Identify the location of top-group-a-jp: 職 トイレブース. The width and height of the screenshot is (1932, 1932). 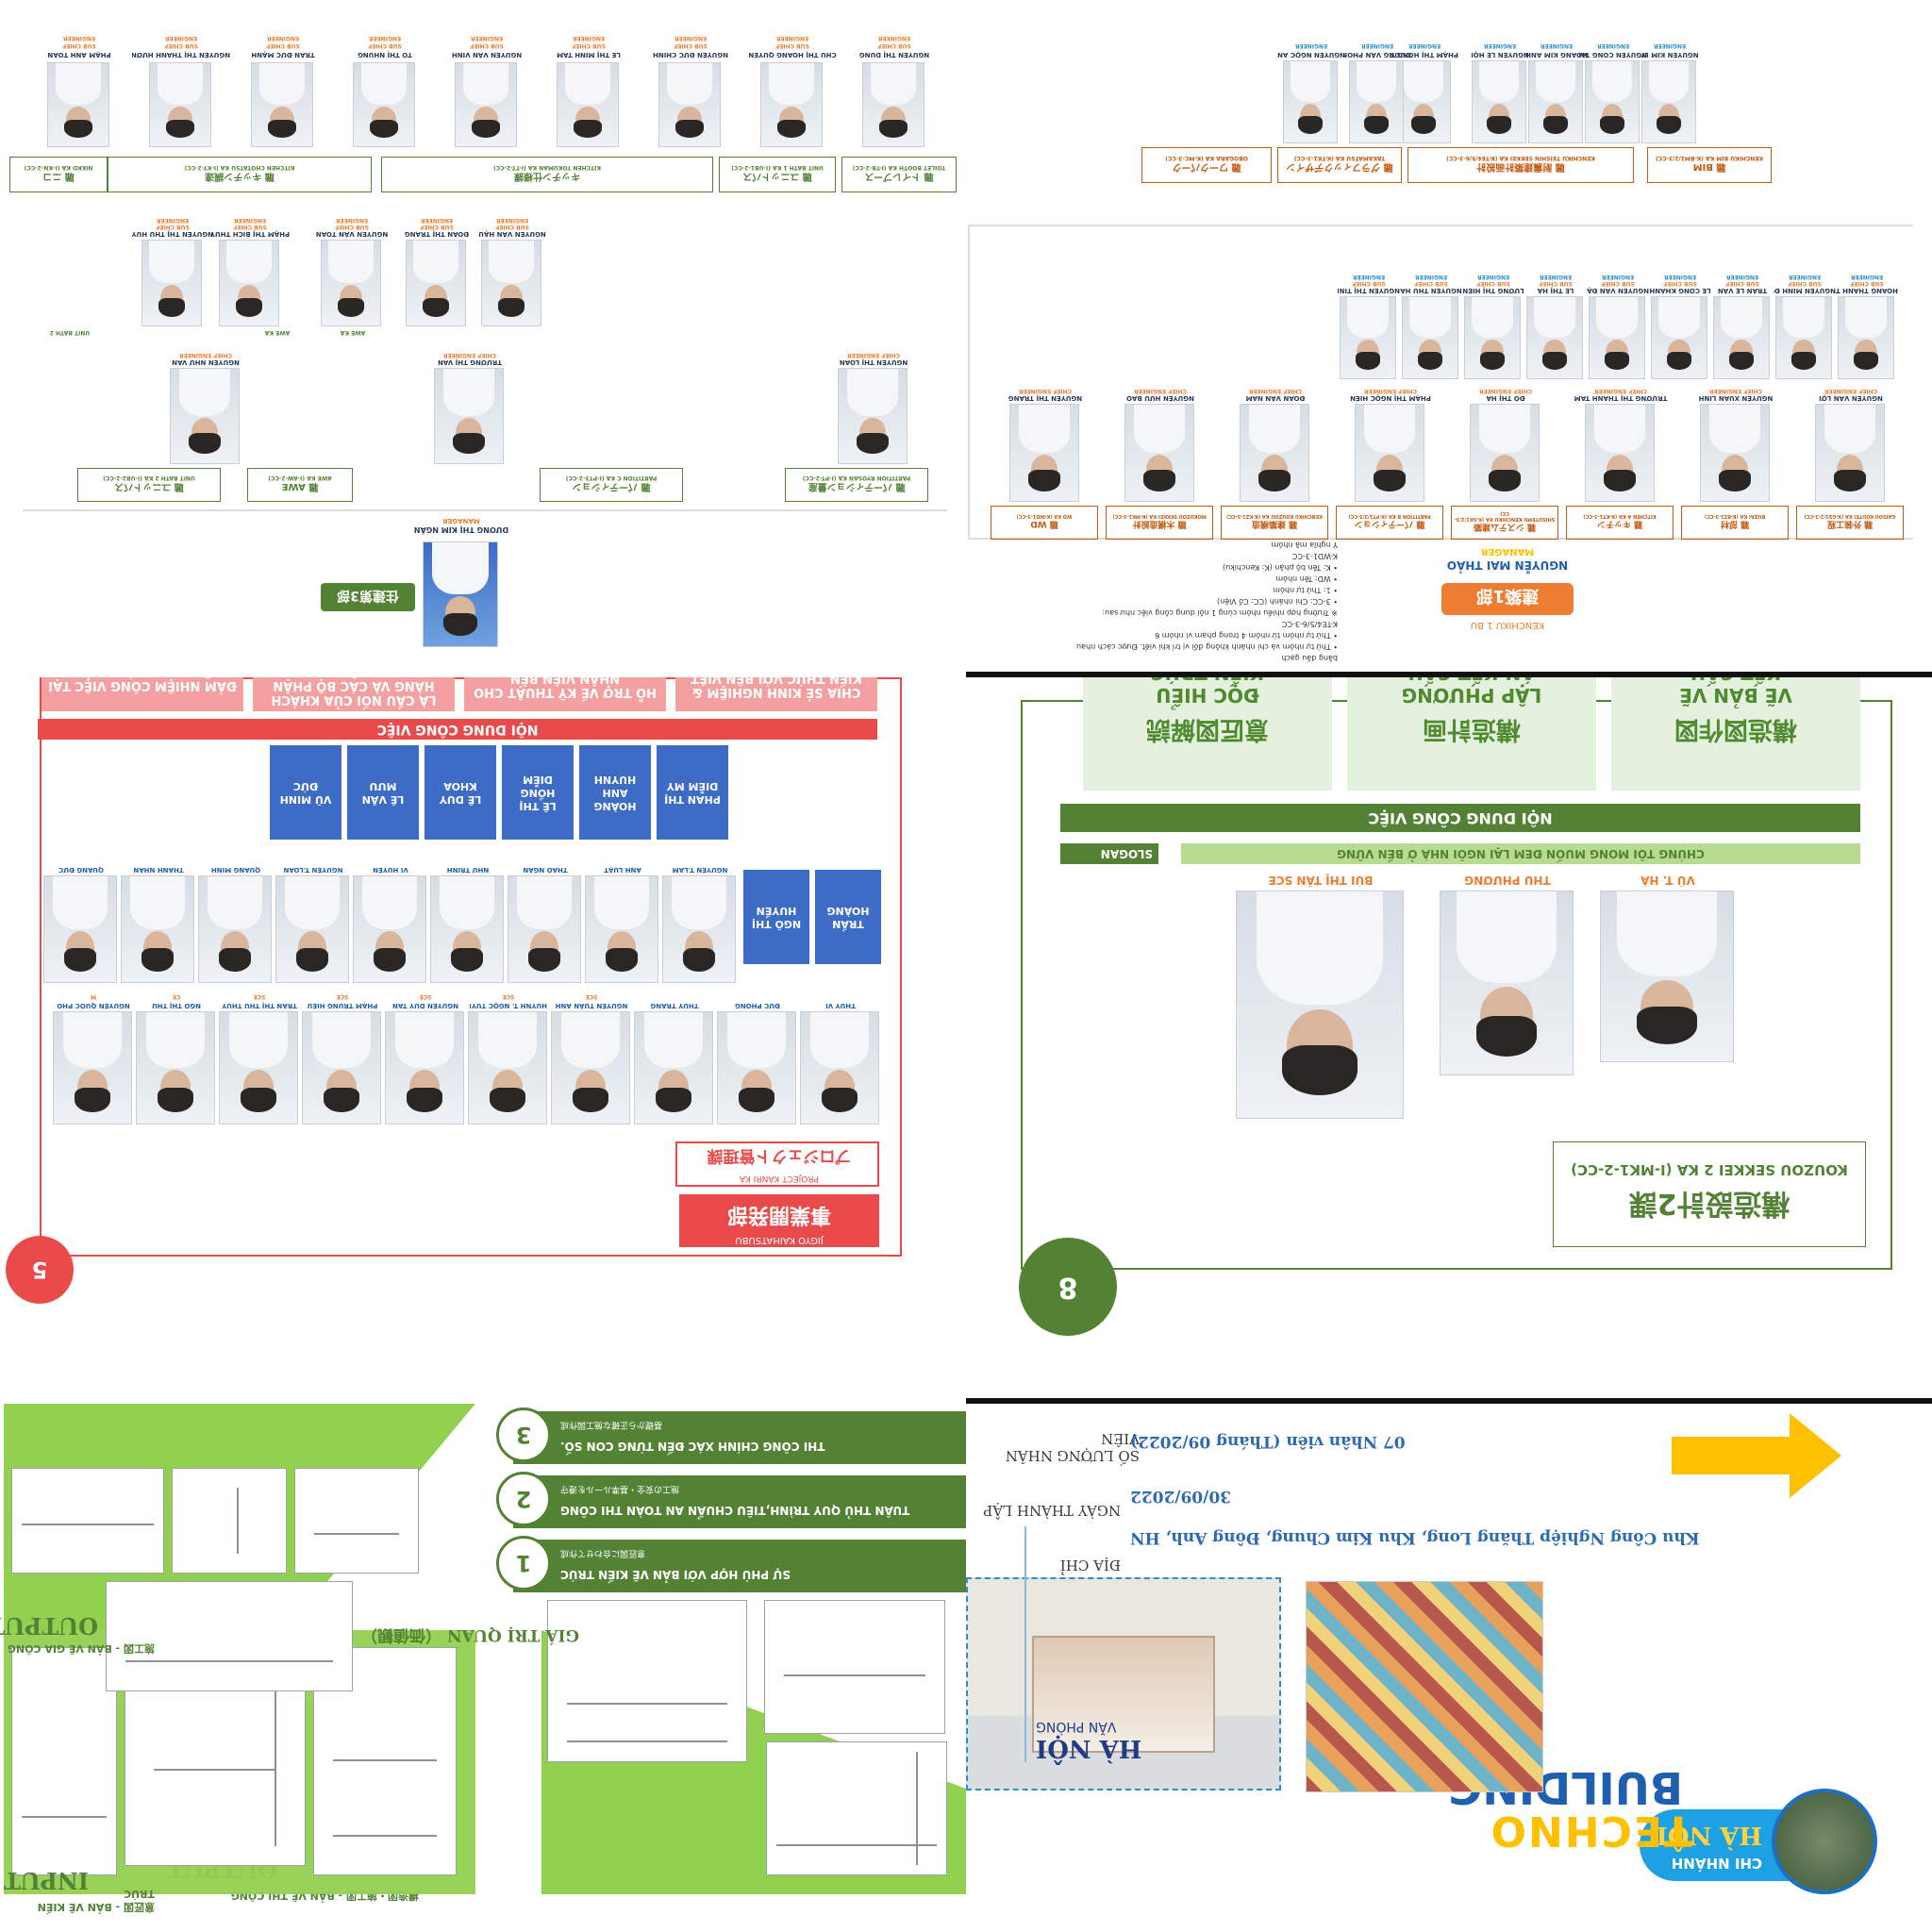
(899, 176).